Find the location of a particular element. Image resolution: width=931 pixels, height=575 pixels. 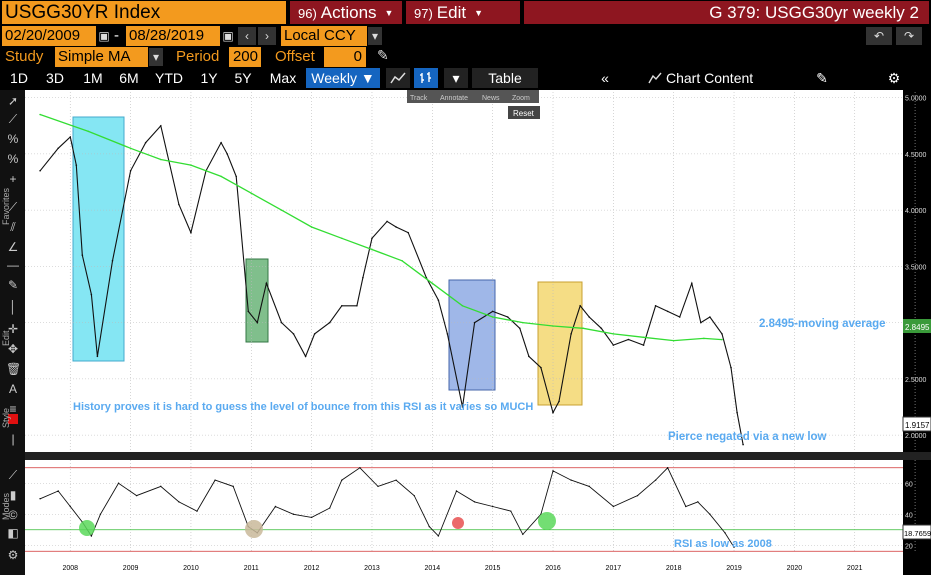

x-tick-label: 2011 is located at coordinates (251, 568).